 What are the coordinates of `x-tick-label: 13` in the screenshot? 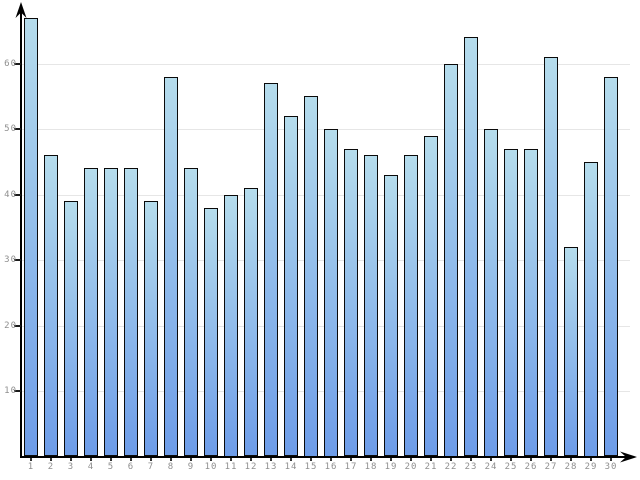 It's located at (271, 467).